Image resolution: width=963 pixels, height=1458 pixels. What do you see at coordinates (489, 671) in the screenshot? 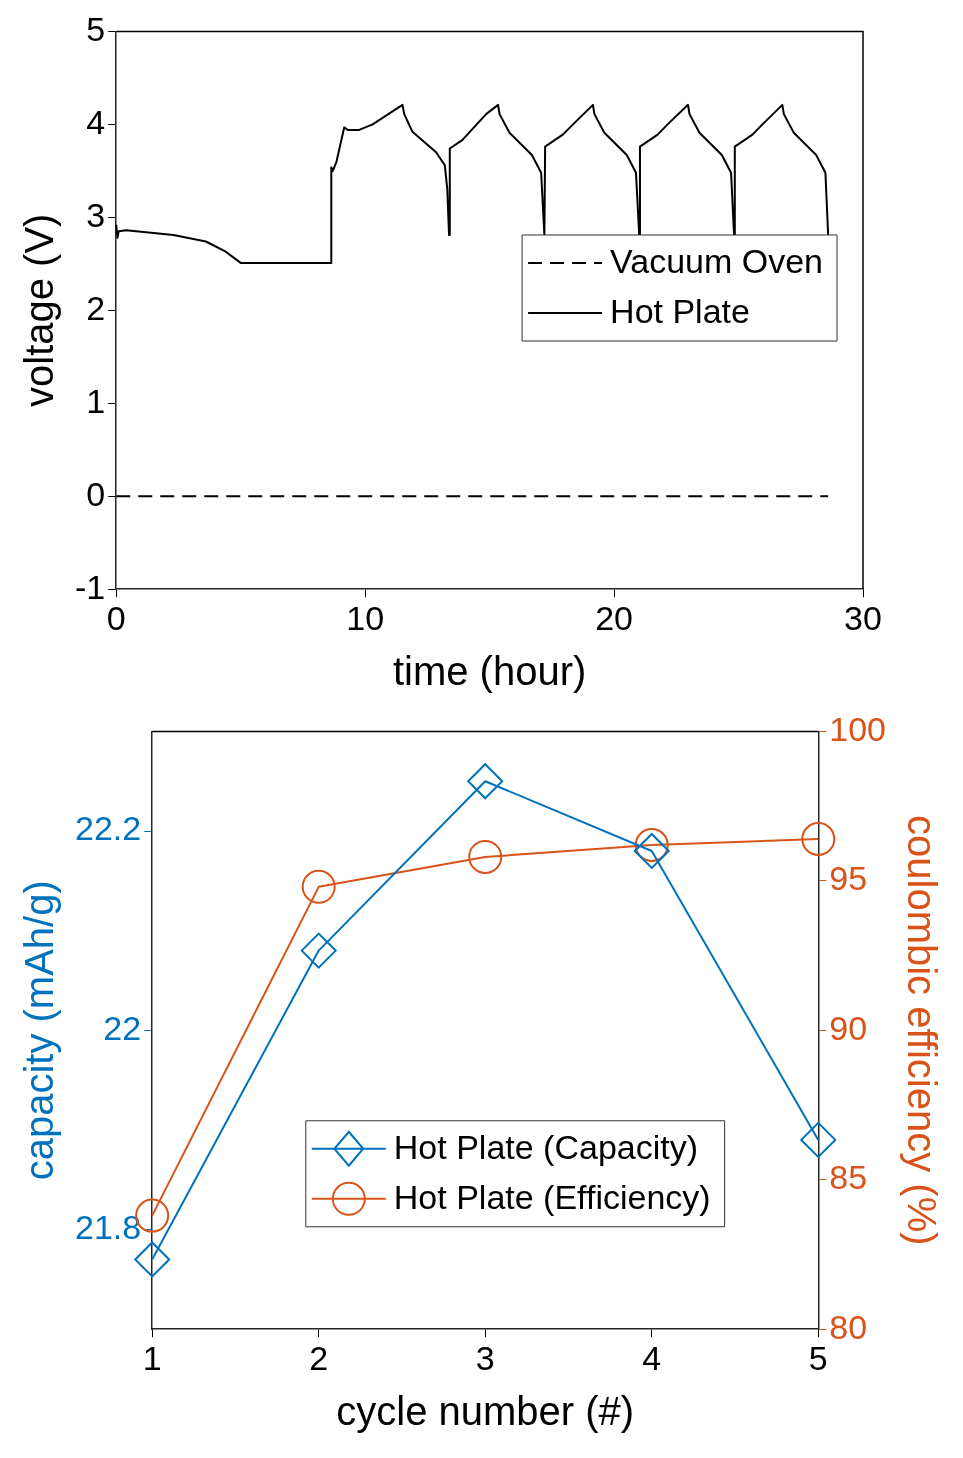
I see `x-axis-title: time (hour)` at bounding box center [489, 671].